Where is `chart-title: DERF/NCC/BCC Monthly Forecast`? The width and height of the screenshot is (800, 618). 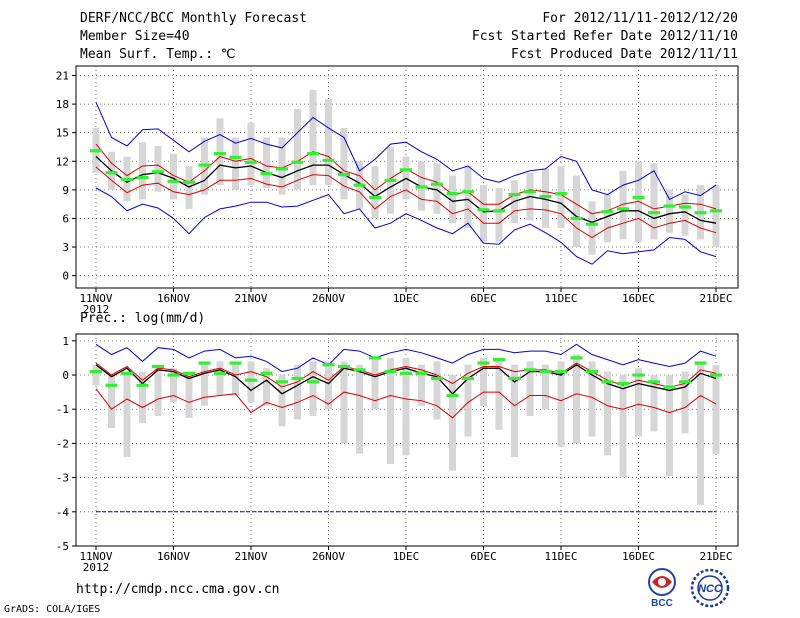 chart-title: DERF/NCC/BCC Monthly Forecast is located at coordinates (193, 18).